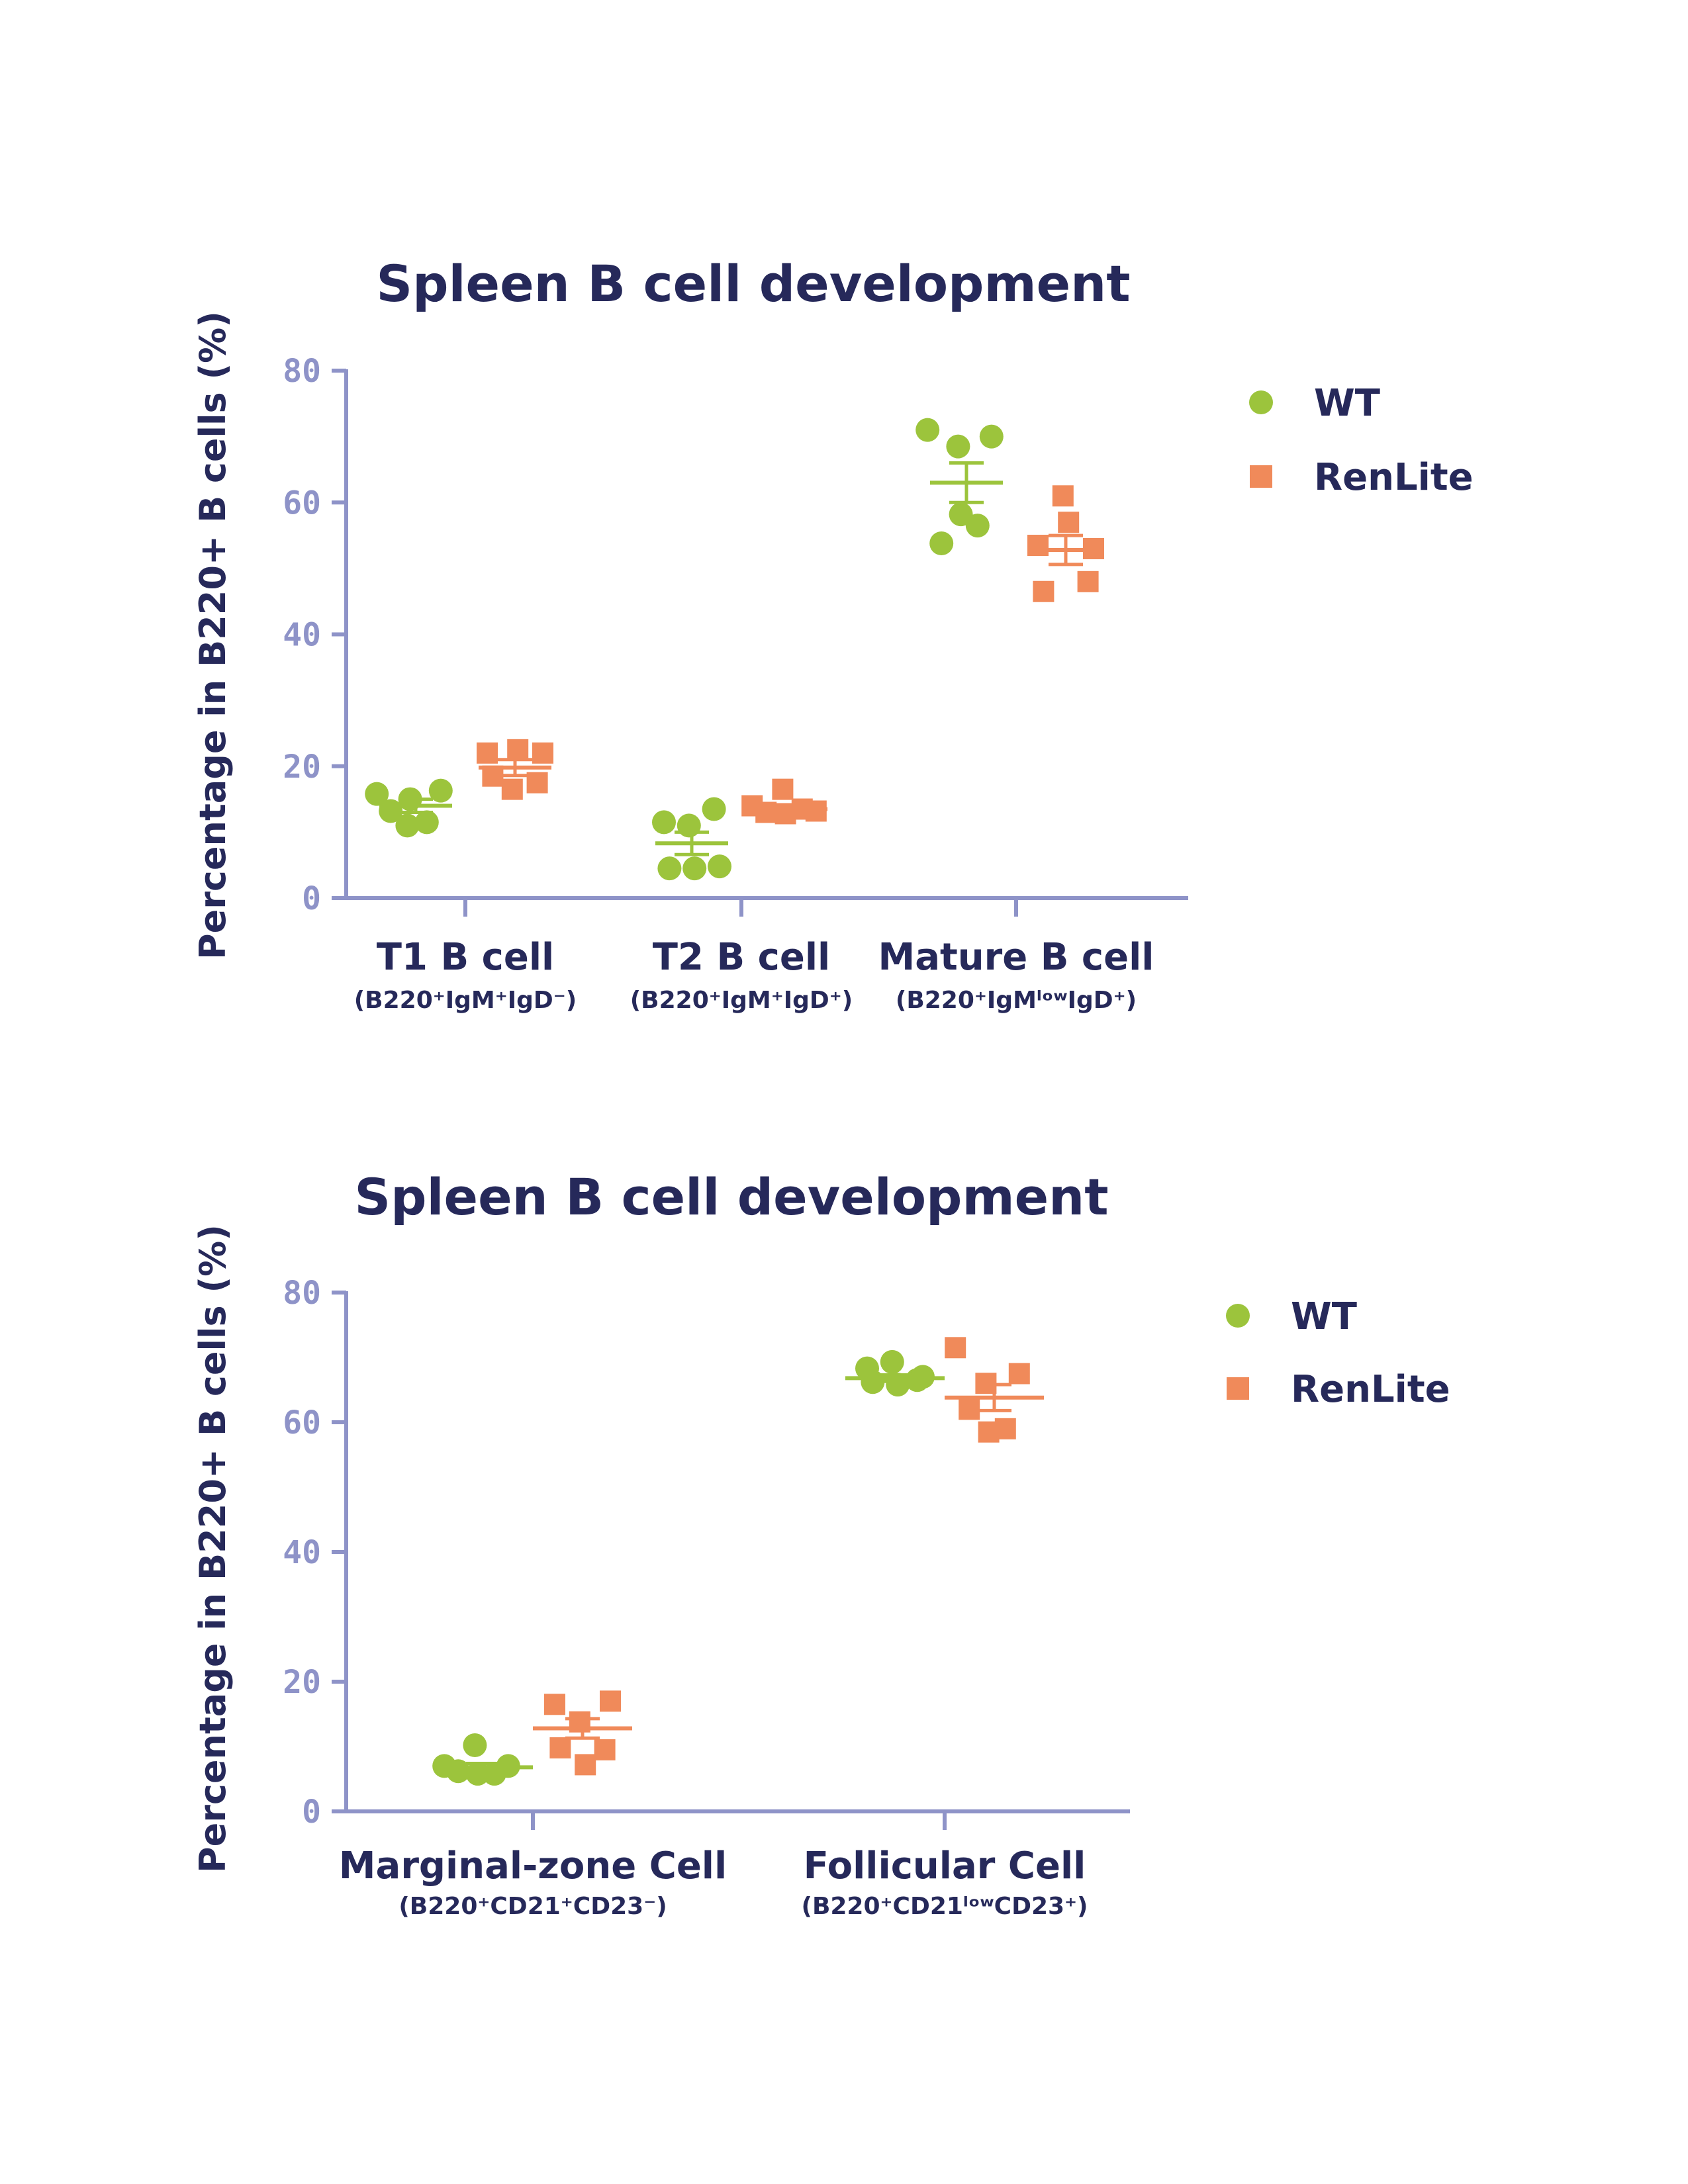  What do you see at coordinates (533, 1906) in the screenshot?
I see `x-tick-sublabel: (B220⁺CD21⁺CD23⁻)` at bounding box center [533, 1906].